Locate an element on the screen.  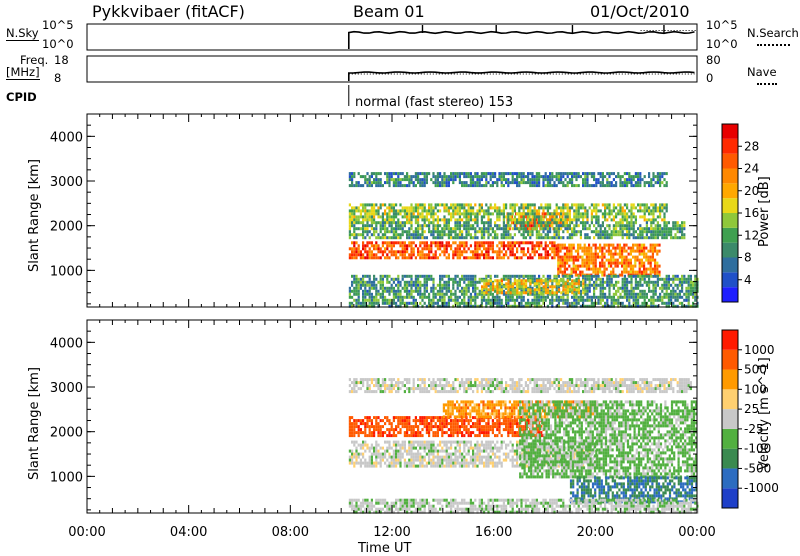
power-panel-colorbar-segment is located at coordinates (730, 235).